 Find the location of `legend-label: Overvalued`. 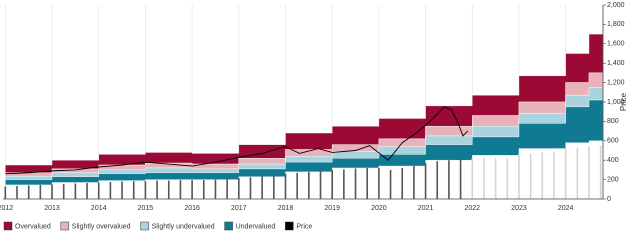

legend-label: Overvalued is located at coordinates (33, 226).